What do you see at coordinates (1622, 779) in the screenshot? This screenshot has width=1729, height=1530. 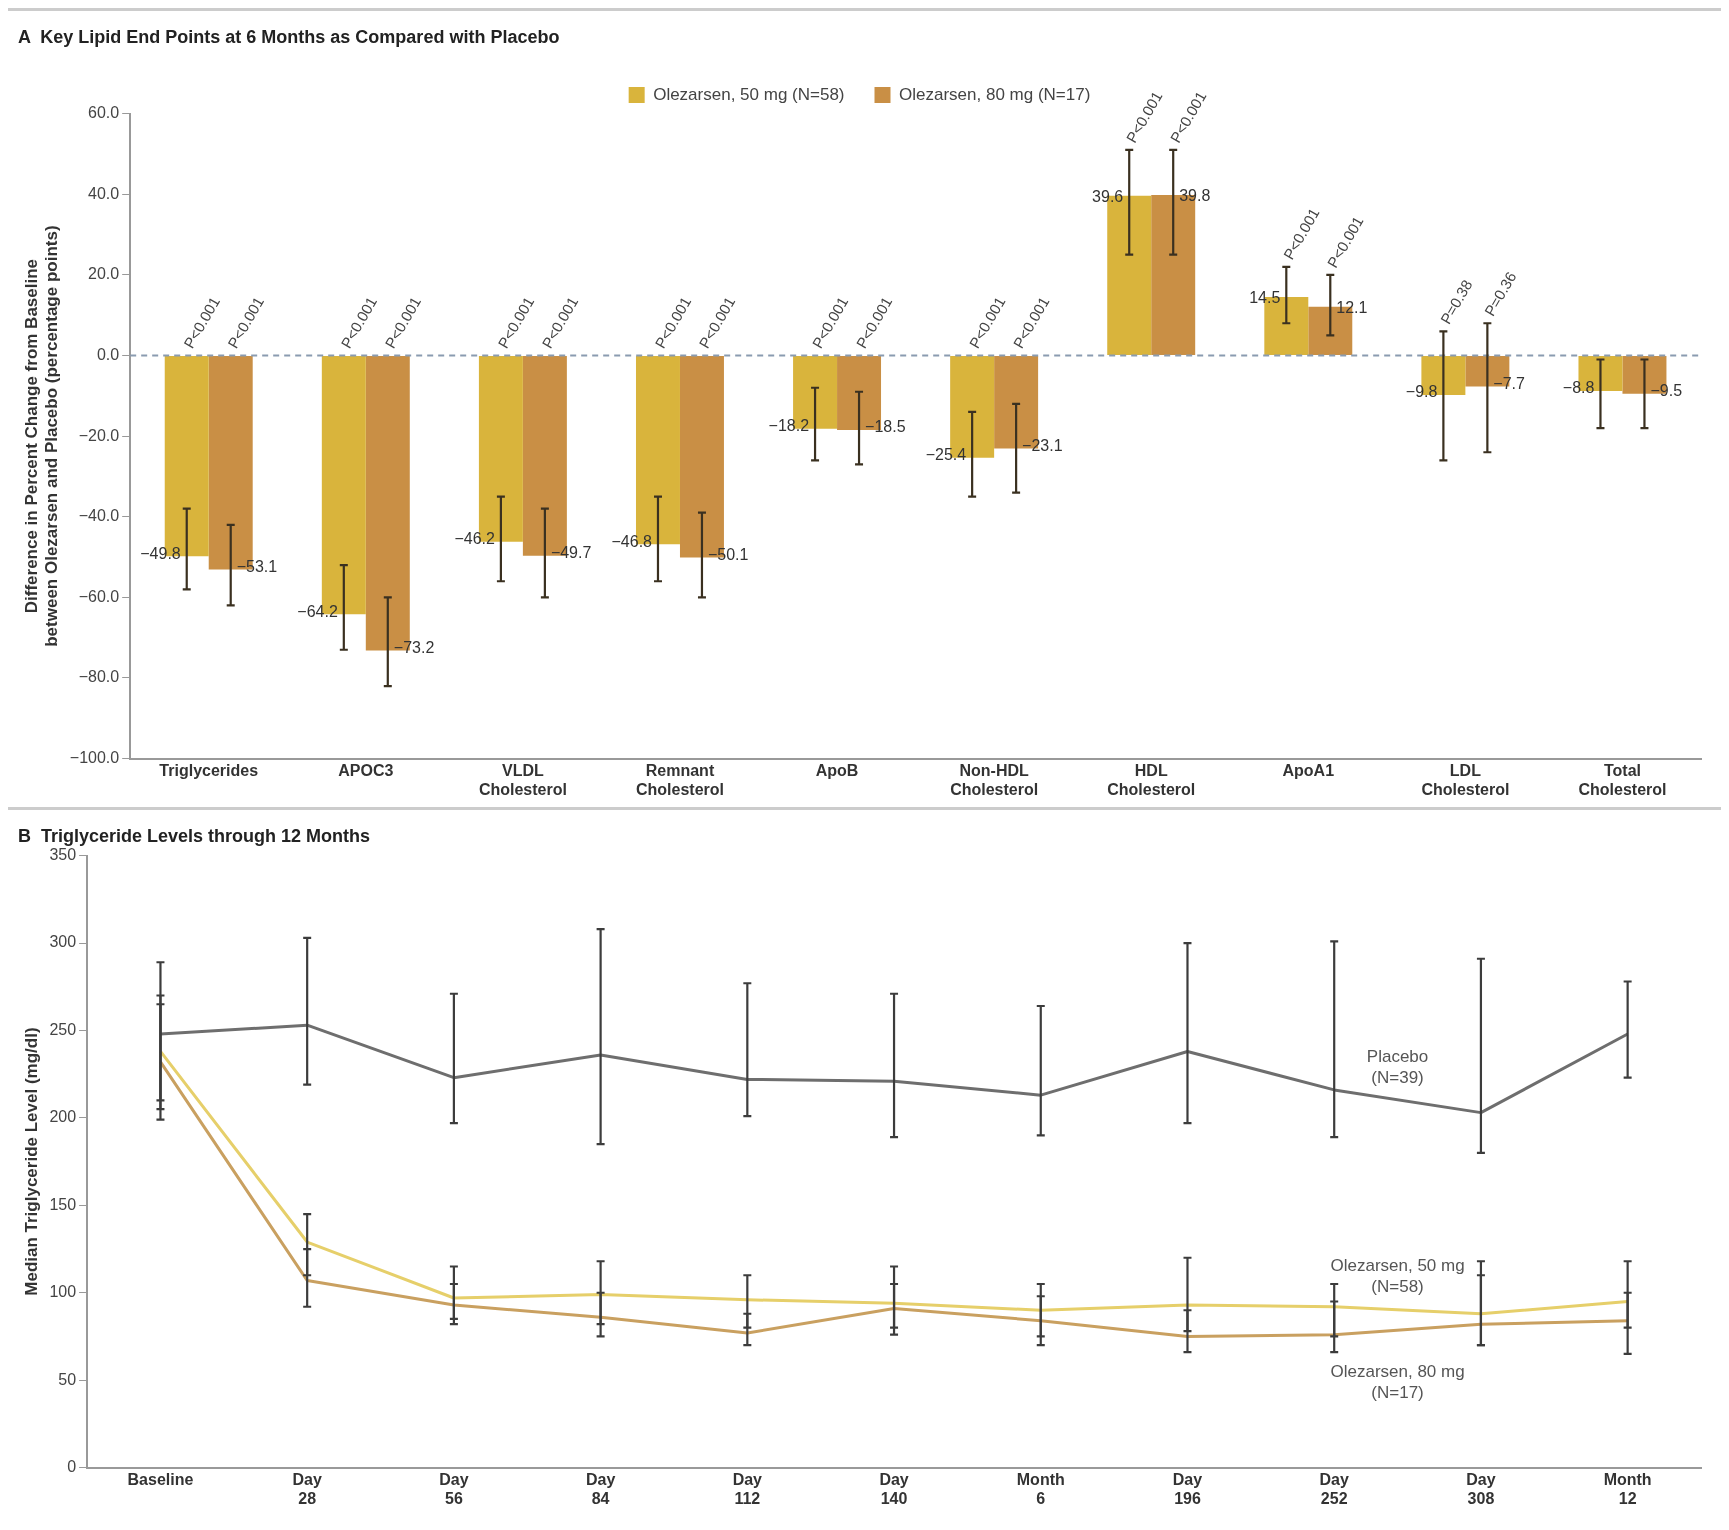 I see `x-tick-label: Total Cholesterol` at bounding box center [1622, 779].